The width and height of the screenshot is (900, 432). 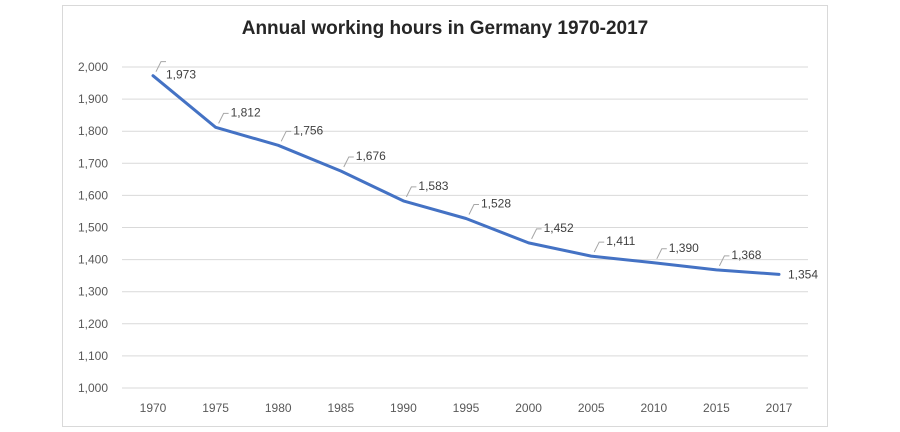 I want to click on data-label: 1,812, so click(x=246, y=112).